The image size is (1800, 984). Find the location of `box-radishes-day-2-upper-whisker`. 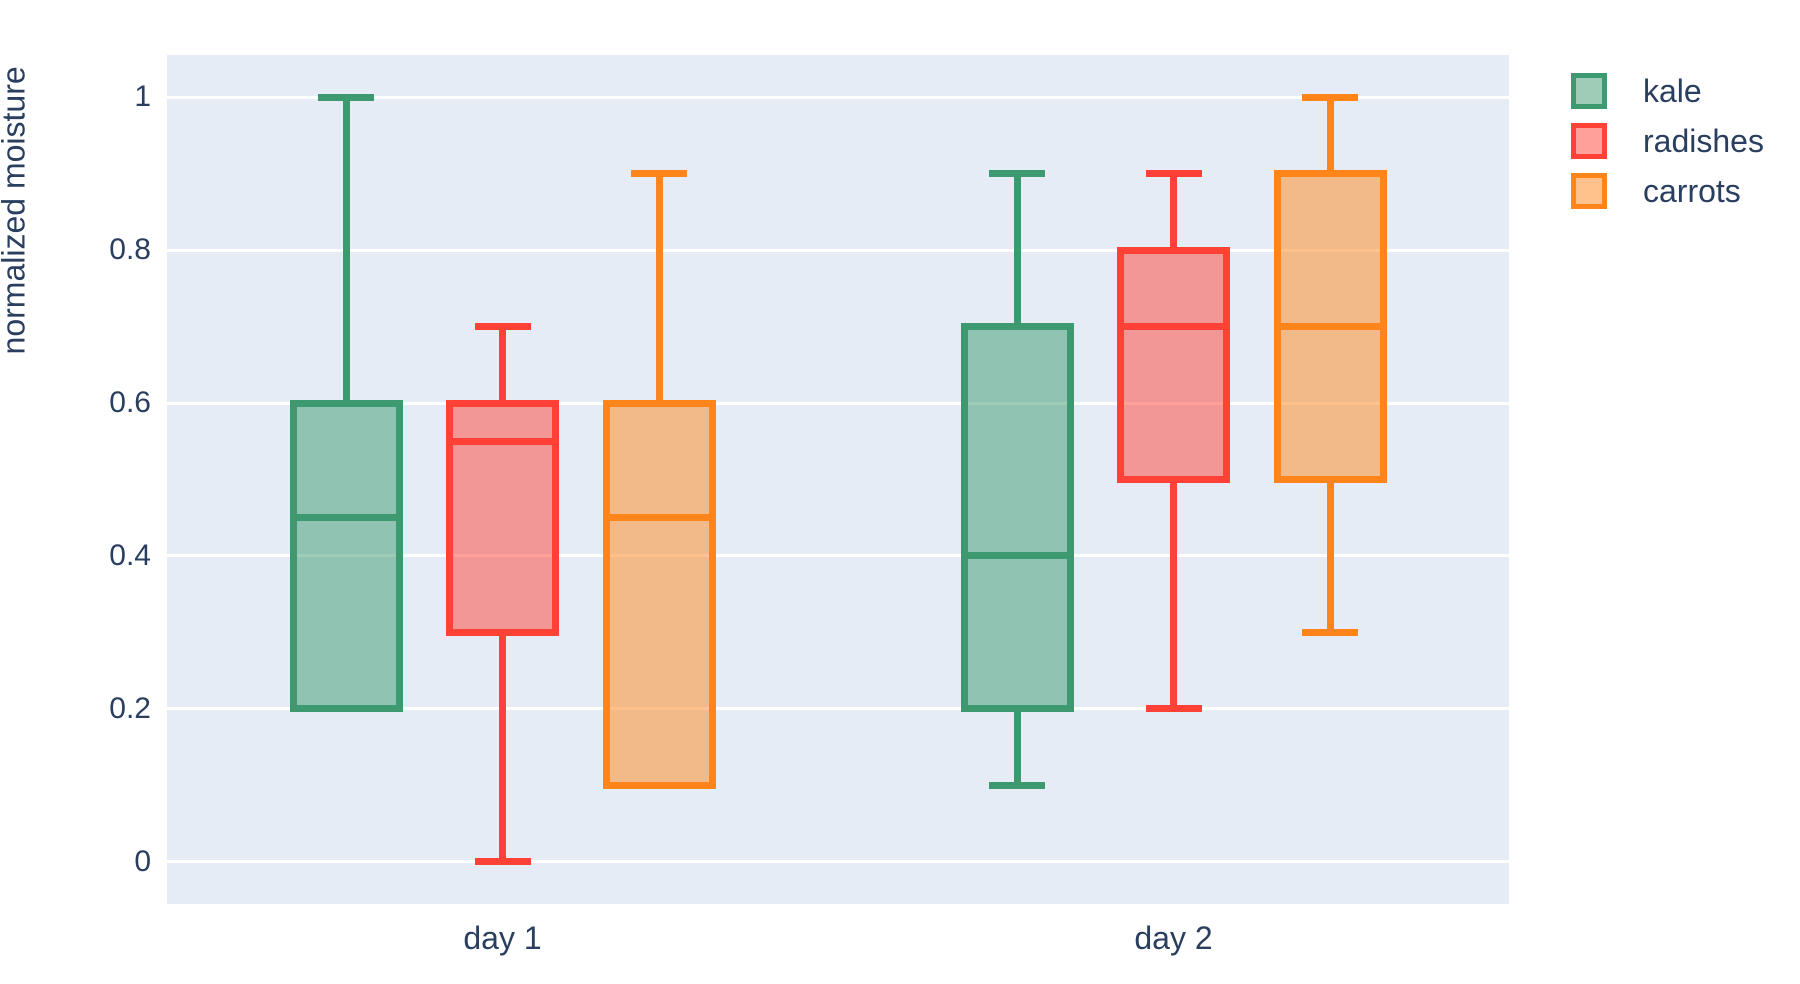

box-radishes-day-2-upper-whisker is located at coordinates (1173, 212).